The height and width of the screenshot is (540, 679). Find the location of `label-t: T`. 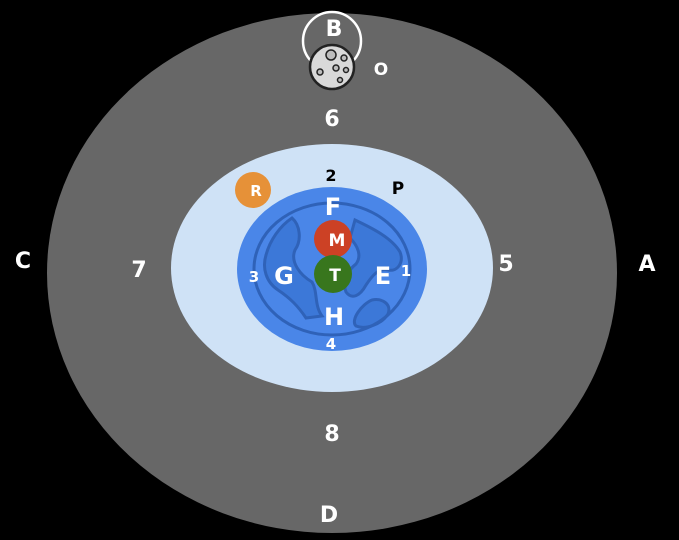

label-t: T is located at coordinates (335, 276).